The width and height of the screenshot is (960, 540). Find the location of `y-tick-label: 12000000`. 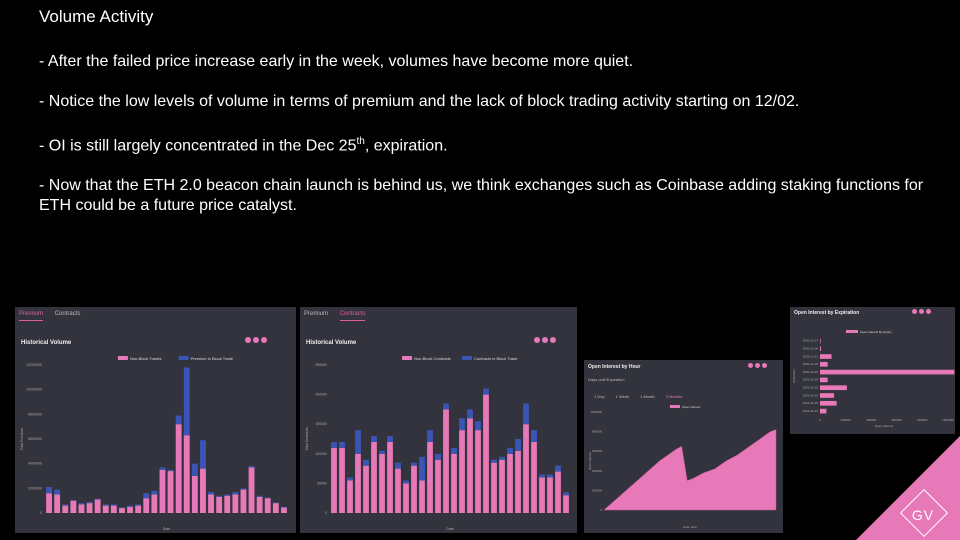

y-tick-label: 12000000 is located at coordinates (34, 365).